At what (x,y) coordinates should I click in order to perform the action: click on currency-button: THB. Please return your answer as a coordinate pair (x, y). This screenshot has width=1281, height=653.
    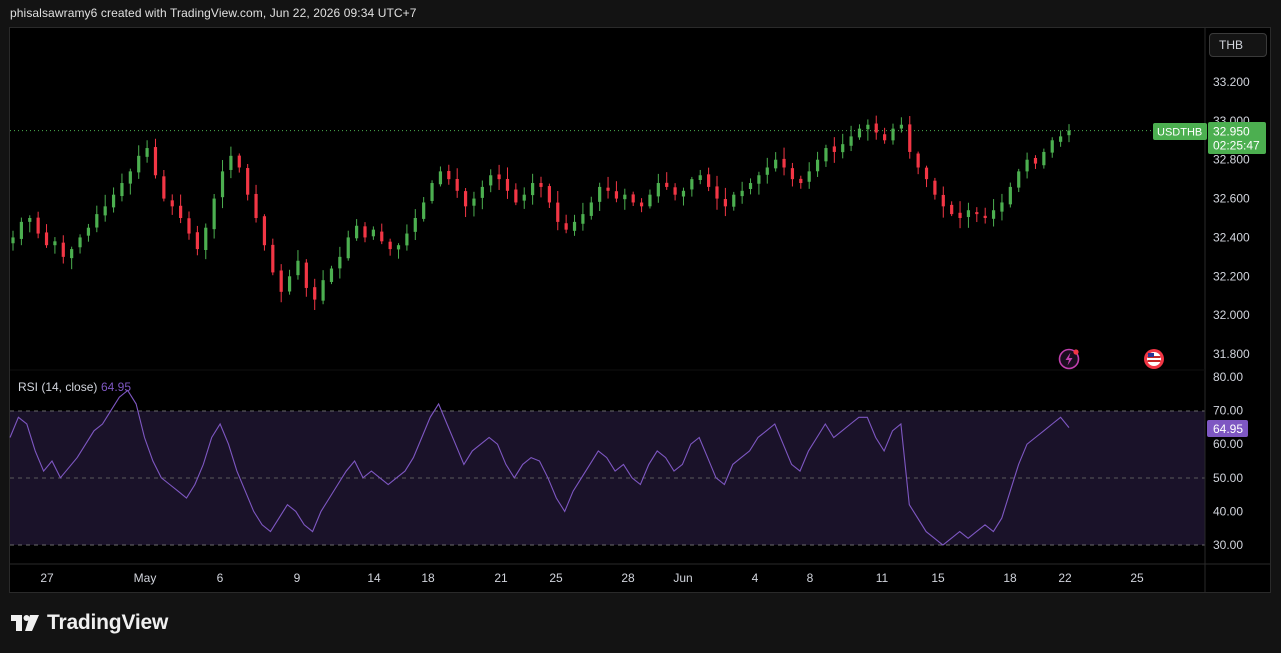
    Looking at the image, I should click on (1238, 45).